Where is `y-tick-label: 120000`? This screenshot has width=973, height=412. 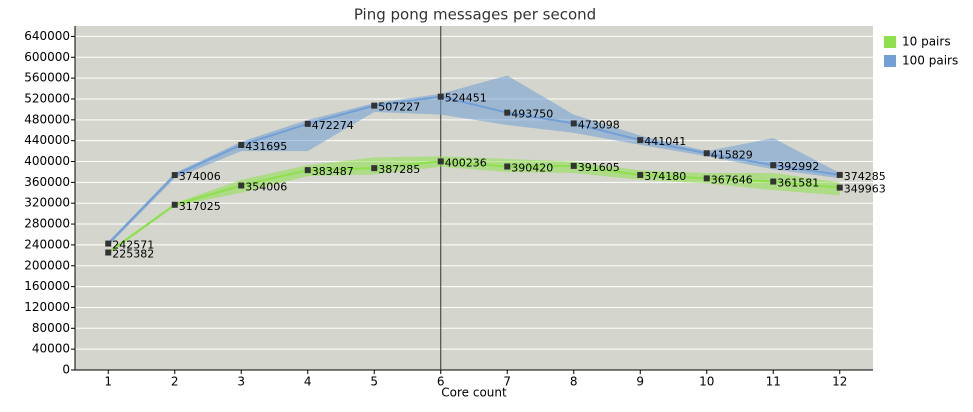 y-tick-label: 120000 is located at coordinates (47, 307).